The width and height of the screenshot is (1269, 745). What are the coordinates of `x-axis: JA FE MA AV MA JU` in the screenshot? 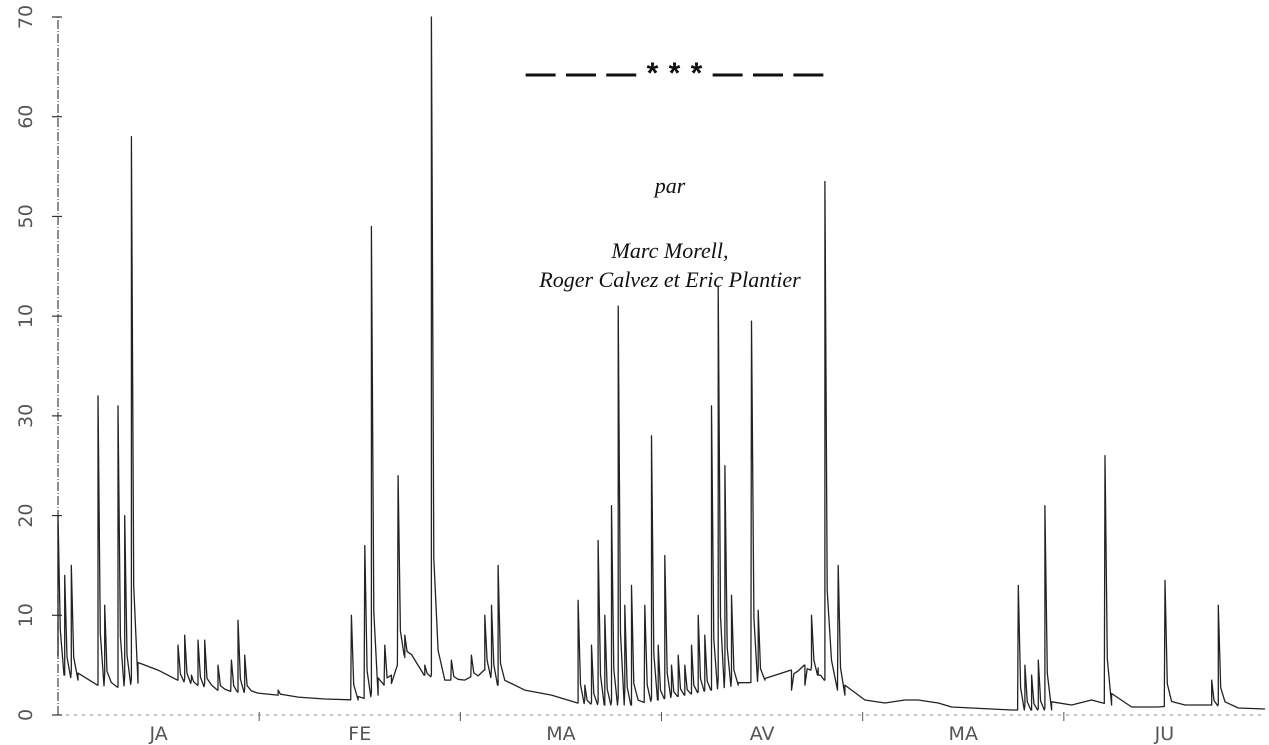 It's located at (661, 728).